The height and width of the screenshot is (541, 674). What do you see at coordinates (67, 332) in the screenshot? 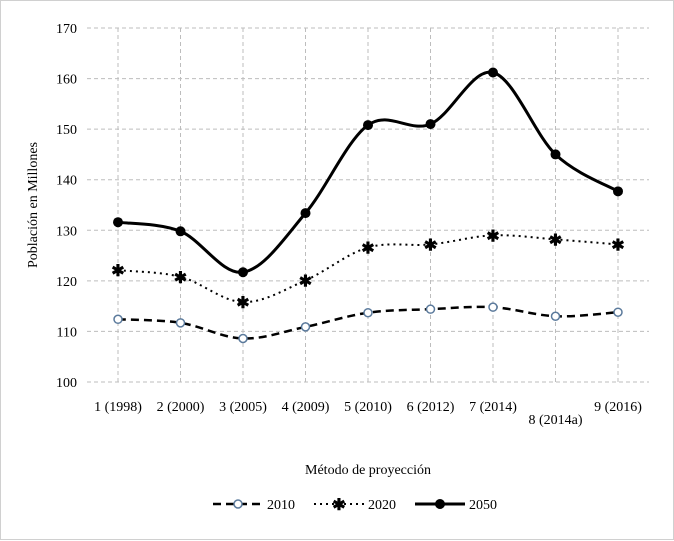
I see `y-tick-label: 110` at bounding box center [67, 332].